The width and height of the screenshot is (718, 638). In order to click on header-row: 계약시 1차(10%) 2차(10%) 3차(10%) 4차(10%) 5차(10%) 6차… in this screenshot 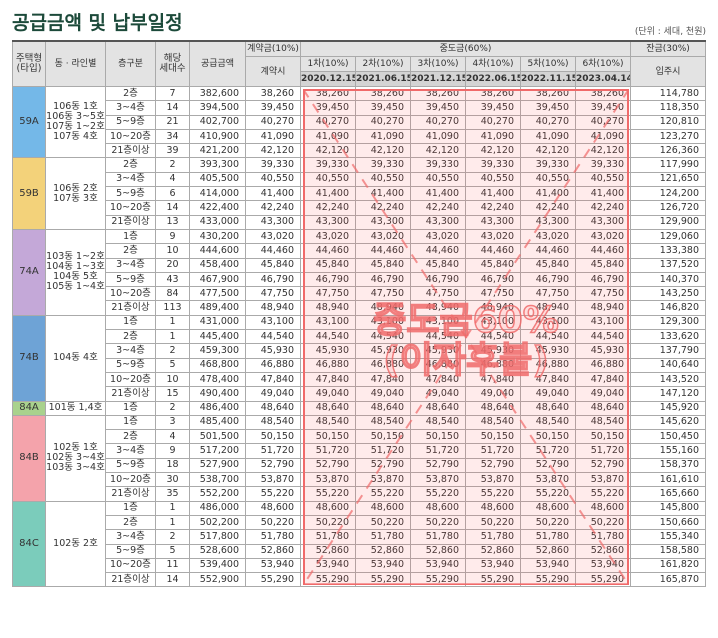, I will do `click(359, 71)`.